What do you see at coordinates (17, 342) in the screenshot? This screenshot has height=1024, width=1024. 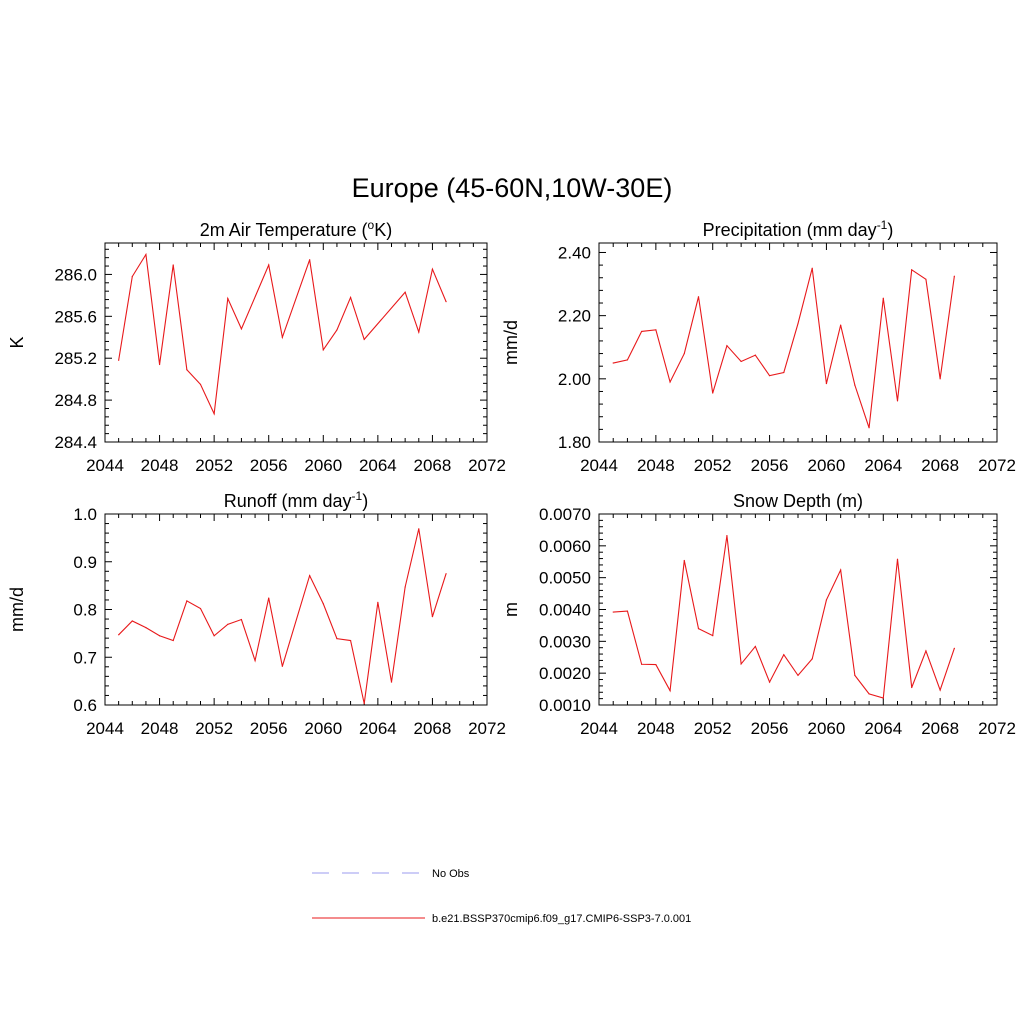 I see `y-axis-label: K` at bounding box center [17, 342].